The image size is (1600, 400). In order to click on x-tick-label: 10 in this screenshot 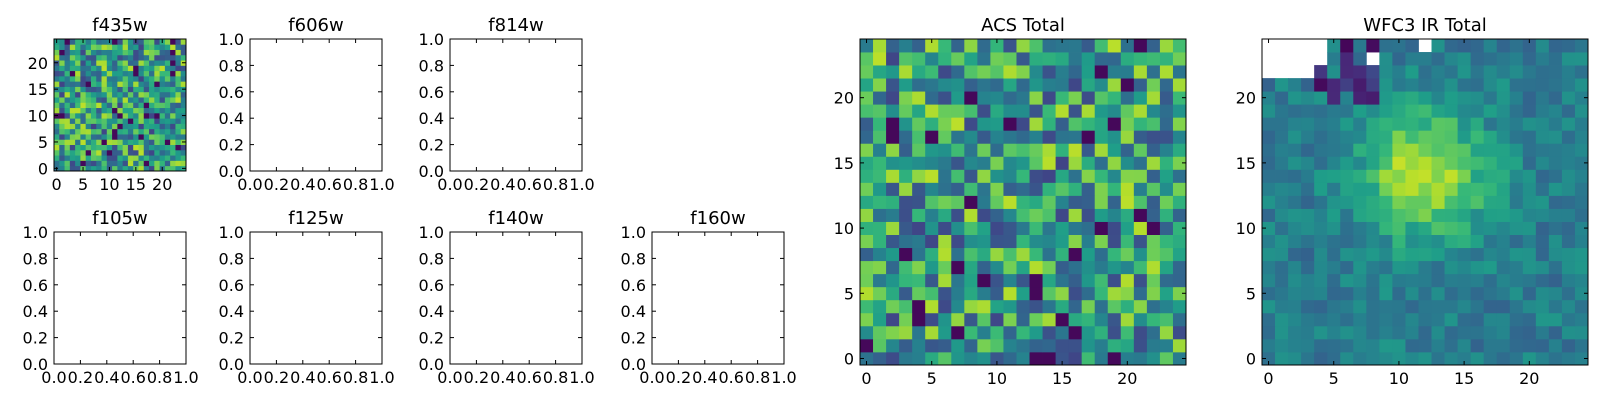, I will do `click(997, 378)`.